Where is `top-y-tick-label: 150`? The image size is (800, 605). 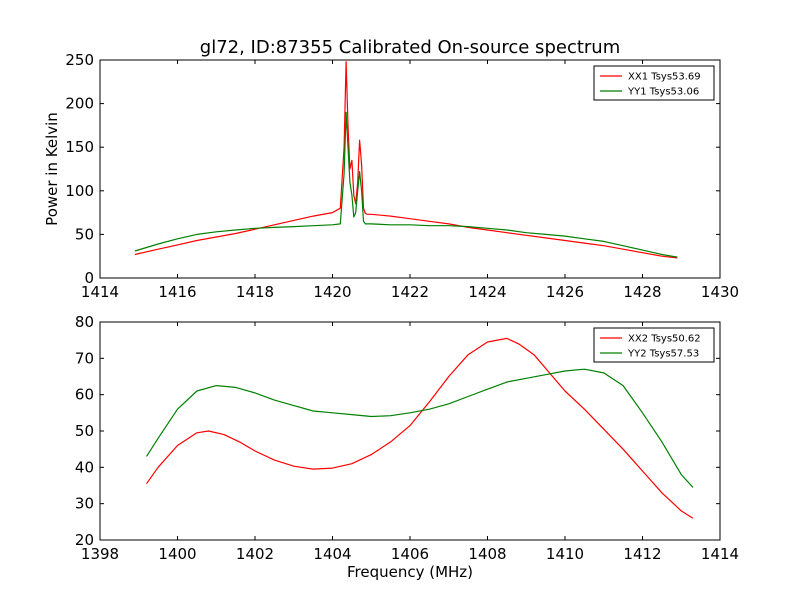 top-y-tick-label: 150 is located at coordinates (79, 147).